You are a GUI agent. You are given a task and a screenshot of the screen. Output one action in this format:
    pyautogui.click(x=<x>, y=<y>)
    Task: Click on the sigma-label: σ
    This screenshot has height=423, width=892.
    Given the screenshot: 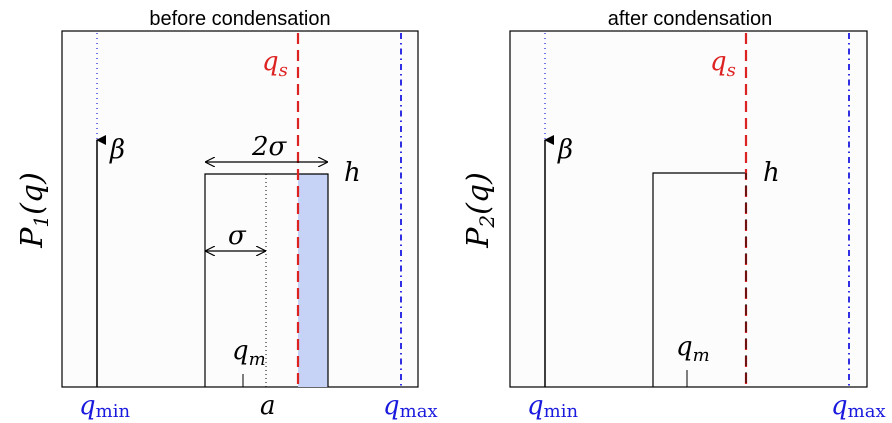 What is the action you would take?
    pyautogui.click(x=237, y=236)
    